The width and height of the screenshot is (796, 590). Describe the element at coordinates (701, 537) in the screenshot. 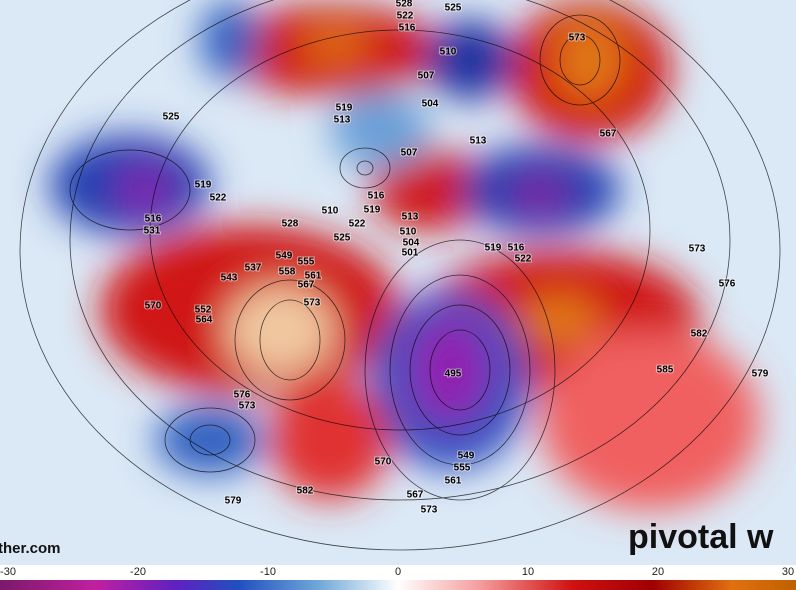

I see `logo: pivotal w` at that location.